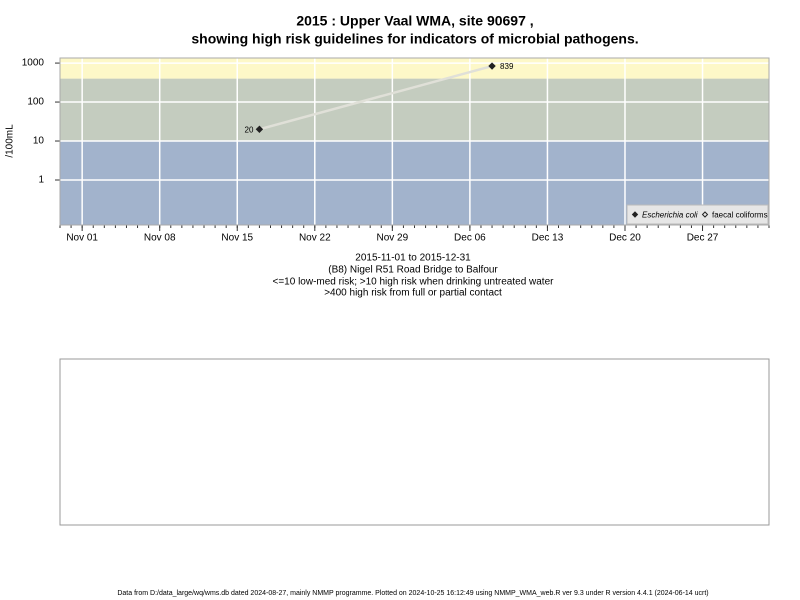 The height and width of the screenshot is (600, 800). What do you see at coordinates (10, 141) in the screenshot?
I see `y-axis-label: /100mL` at bounding box center [10, 141].